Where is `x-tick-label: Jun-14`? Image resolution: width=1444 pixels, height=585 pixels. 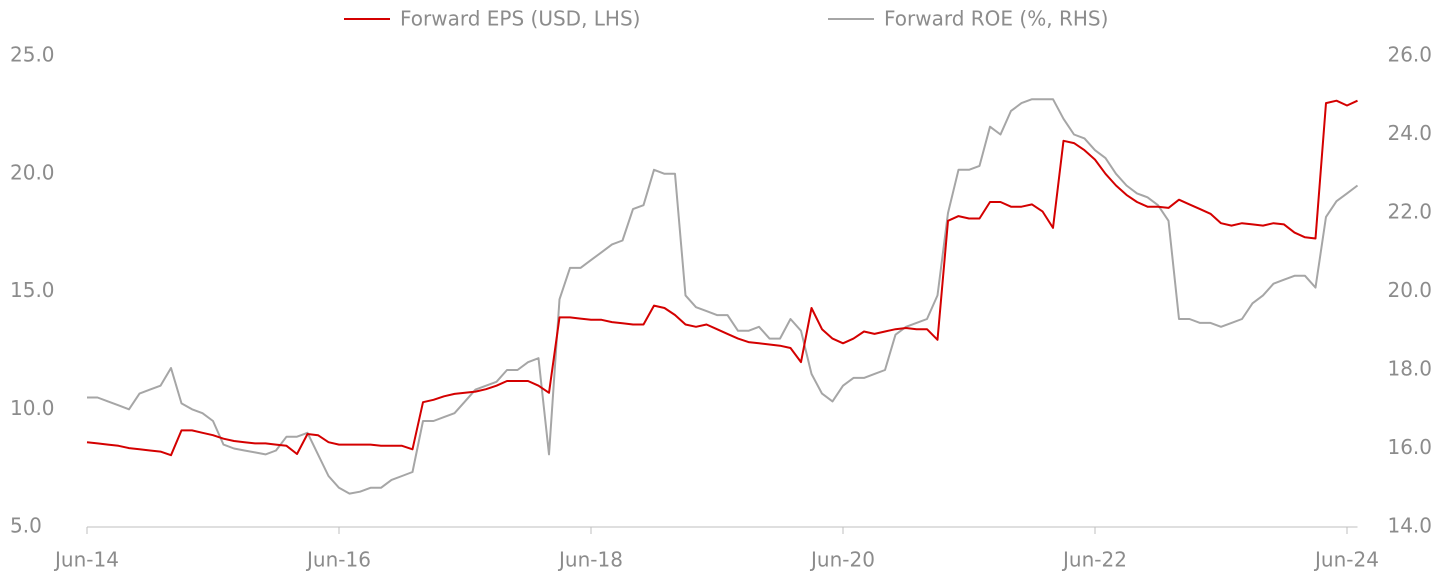
x-tick-label: Jun-14 is located at coordinates (86, 560).